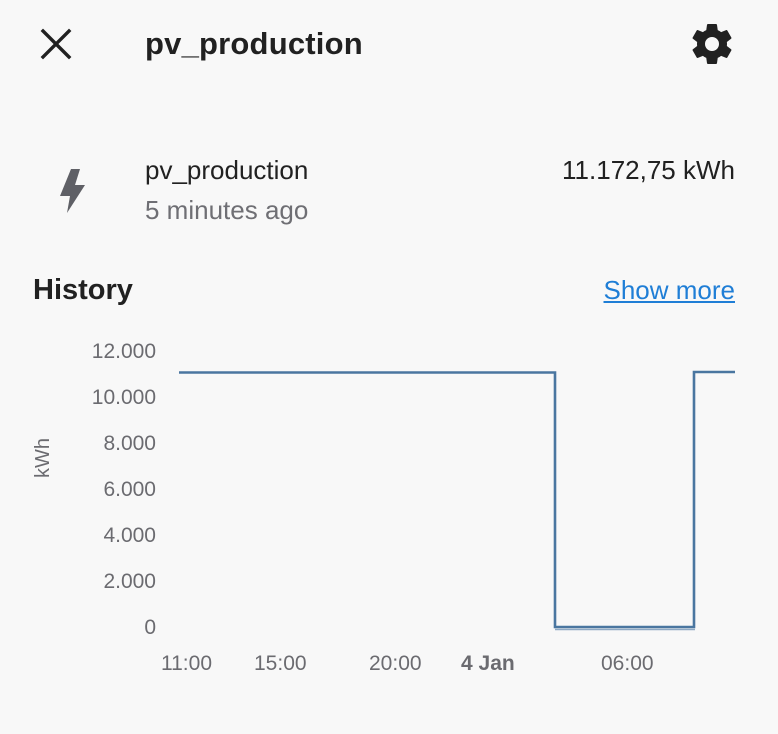 The image size is (778, 734). What do you see at coordinates (227, 170) in the screenshot?
I see `entity-name: pv_production` at bounding box center [227, 170].